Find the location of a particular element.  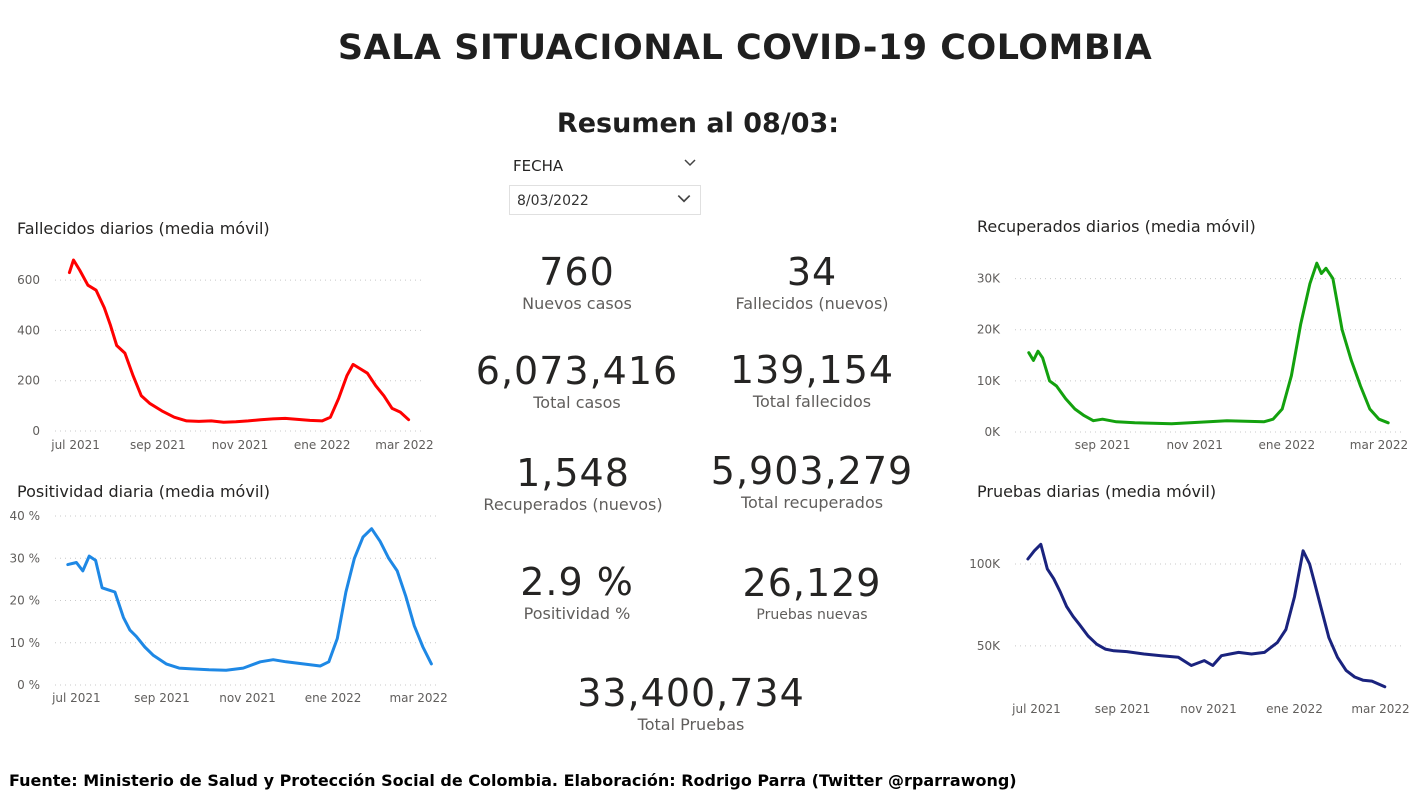

kpi-value: 26,129 is located at coordinates (812, 583).